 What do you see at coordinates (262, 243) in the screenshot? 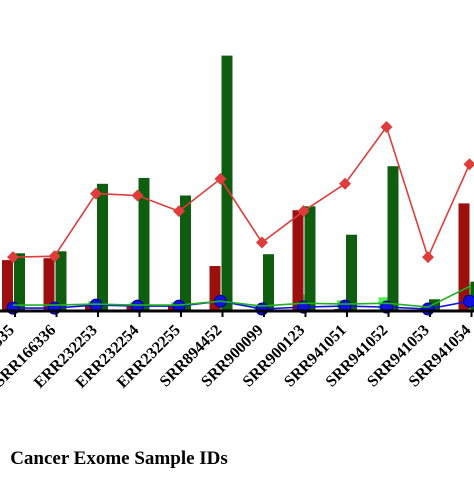
I see `line-1-point-SRR900099` at bounding box center [262, 243].